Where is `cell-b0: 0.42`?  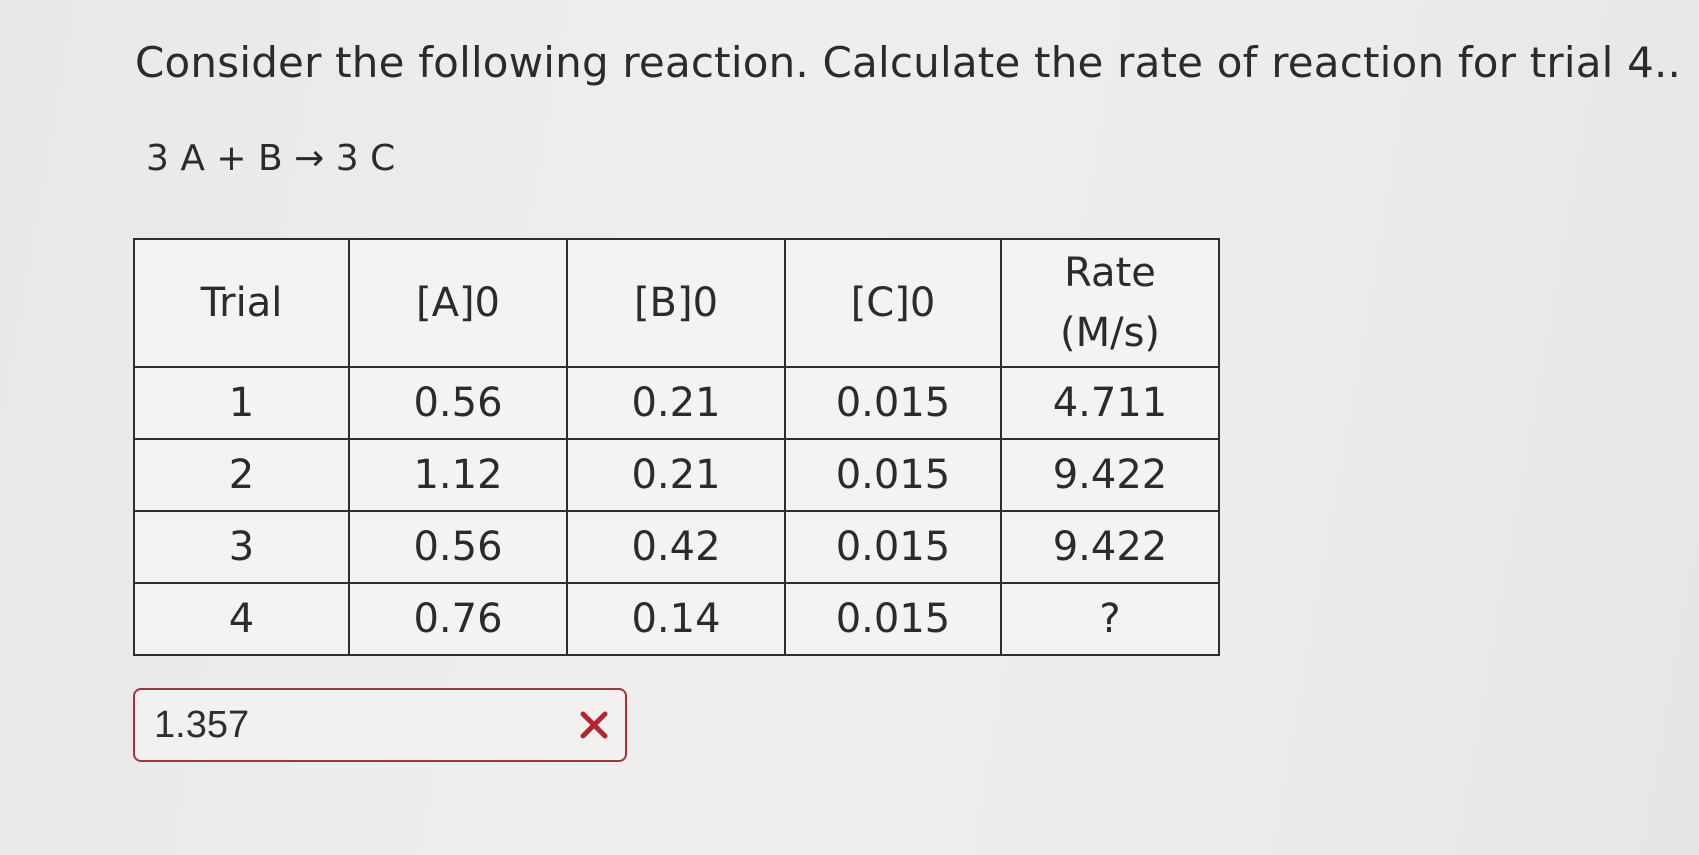
cell-b0: 0.42 is located at coordinates (676, 547).